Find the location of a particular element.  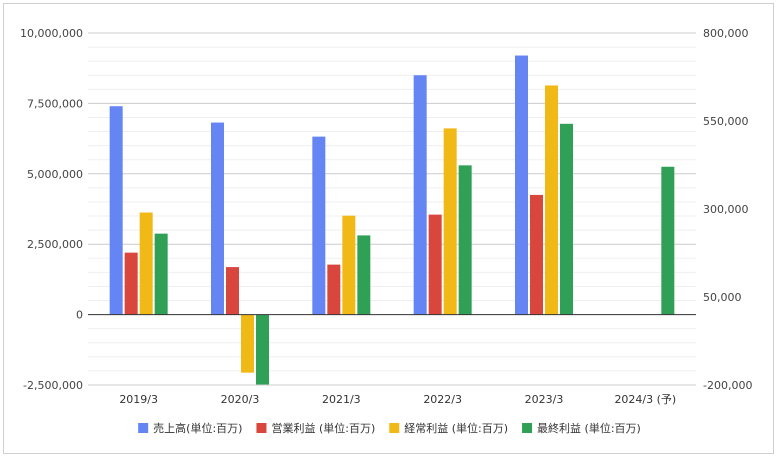

left-tick-label: 2,500,000 is located at coordinates (55, 244).